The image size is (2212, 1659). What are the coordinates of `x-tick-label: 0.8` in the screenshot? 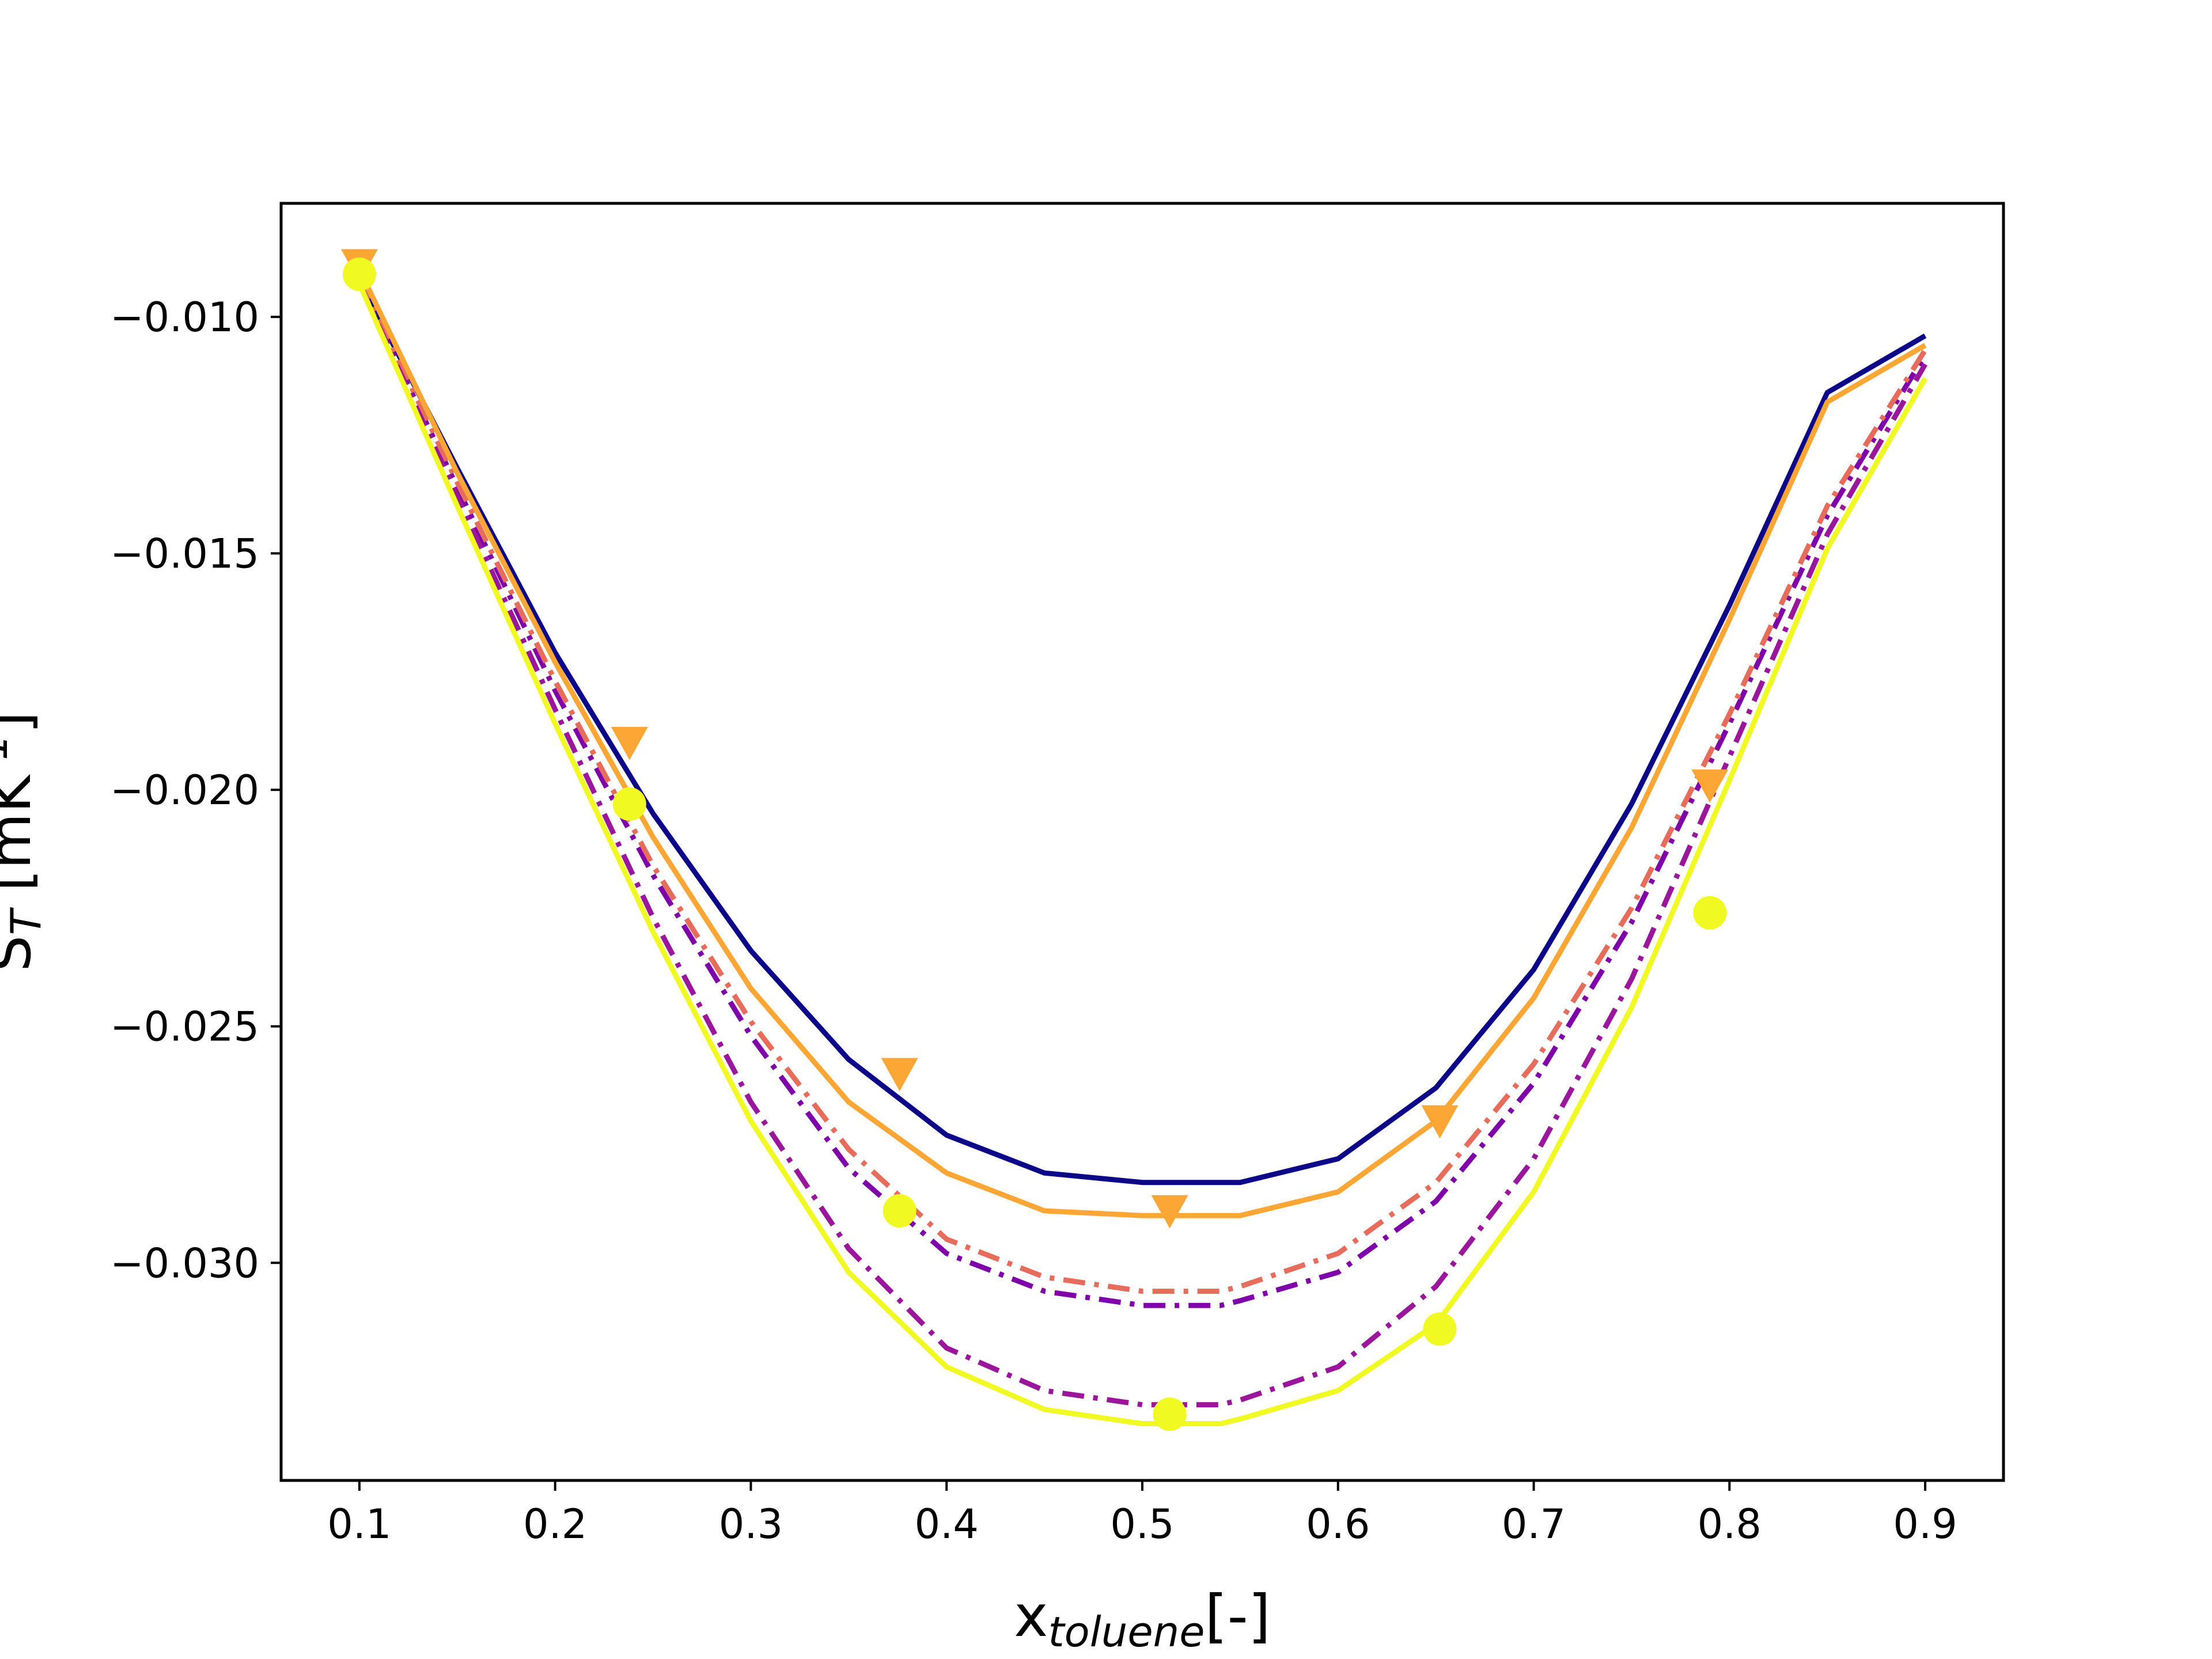 It's located at (1730, 1524).